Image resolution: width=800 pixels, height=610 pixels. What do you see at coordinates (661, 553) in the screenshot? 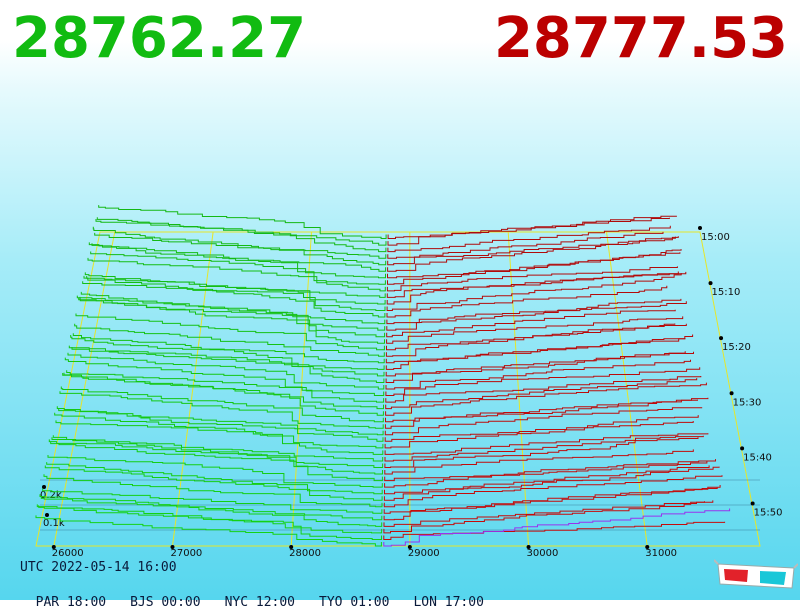
I see `price-tick-label: 31000` at bounding box center [661, 553].